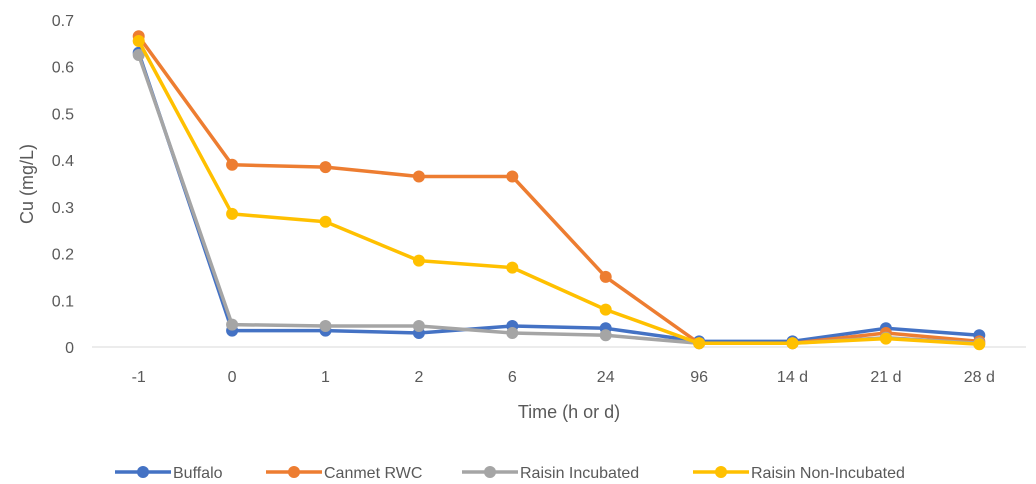  What do you see at coordinates (979, 377) in the screenshot?
I see `x-tick-label: 28 d` at bounding box center [979, 377].